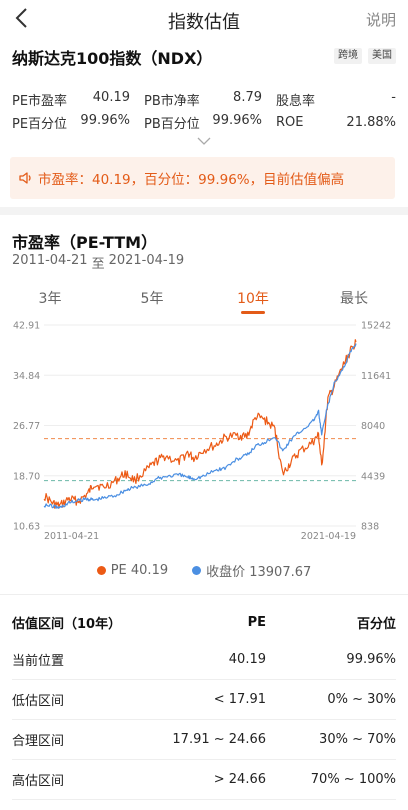 Image resolution: width=408 pixels, height=810 pixels. What do you see at coordinates (393, 97) in the screenshot?
I see `stat-value: -` at bounding box center [393, 97].